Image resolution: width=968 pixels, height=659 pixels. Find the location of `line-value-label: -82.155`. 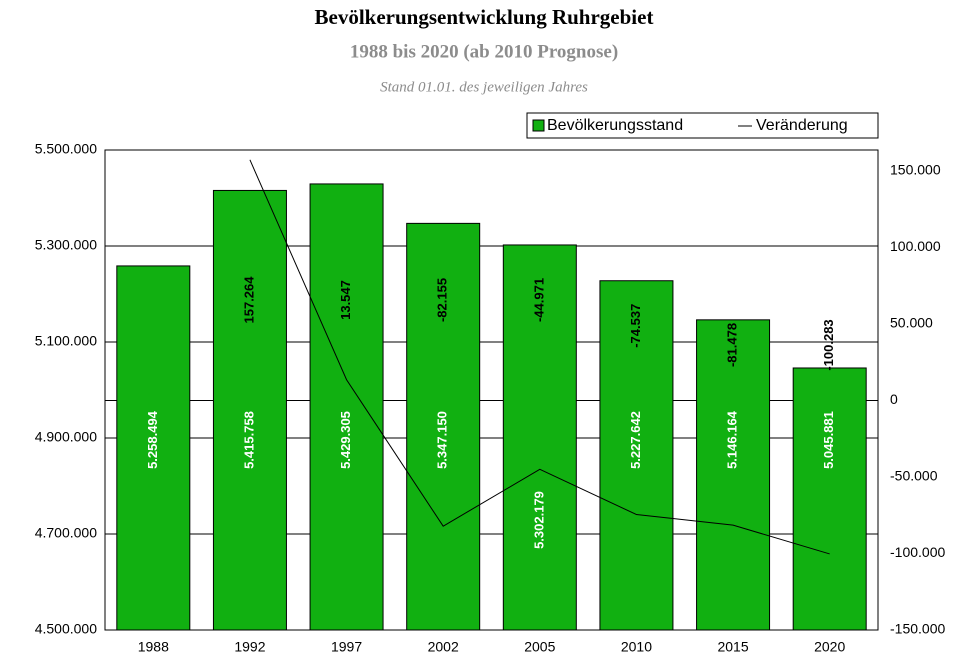

line-value-label: -82.155 is located at coordinates (442, 300).